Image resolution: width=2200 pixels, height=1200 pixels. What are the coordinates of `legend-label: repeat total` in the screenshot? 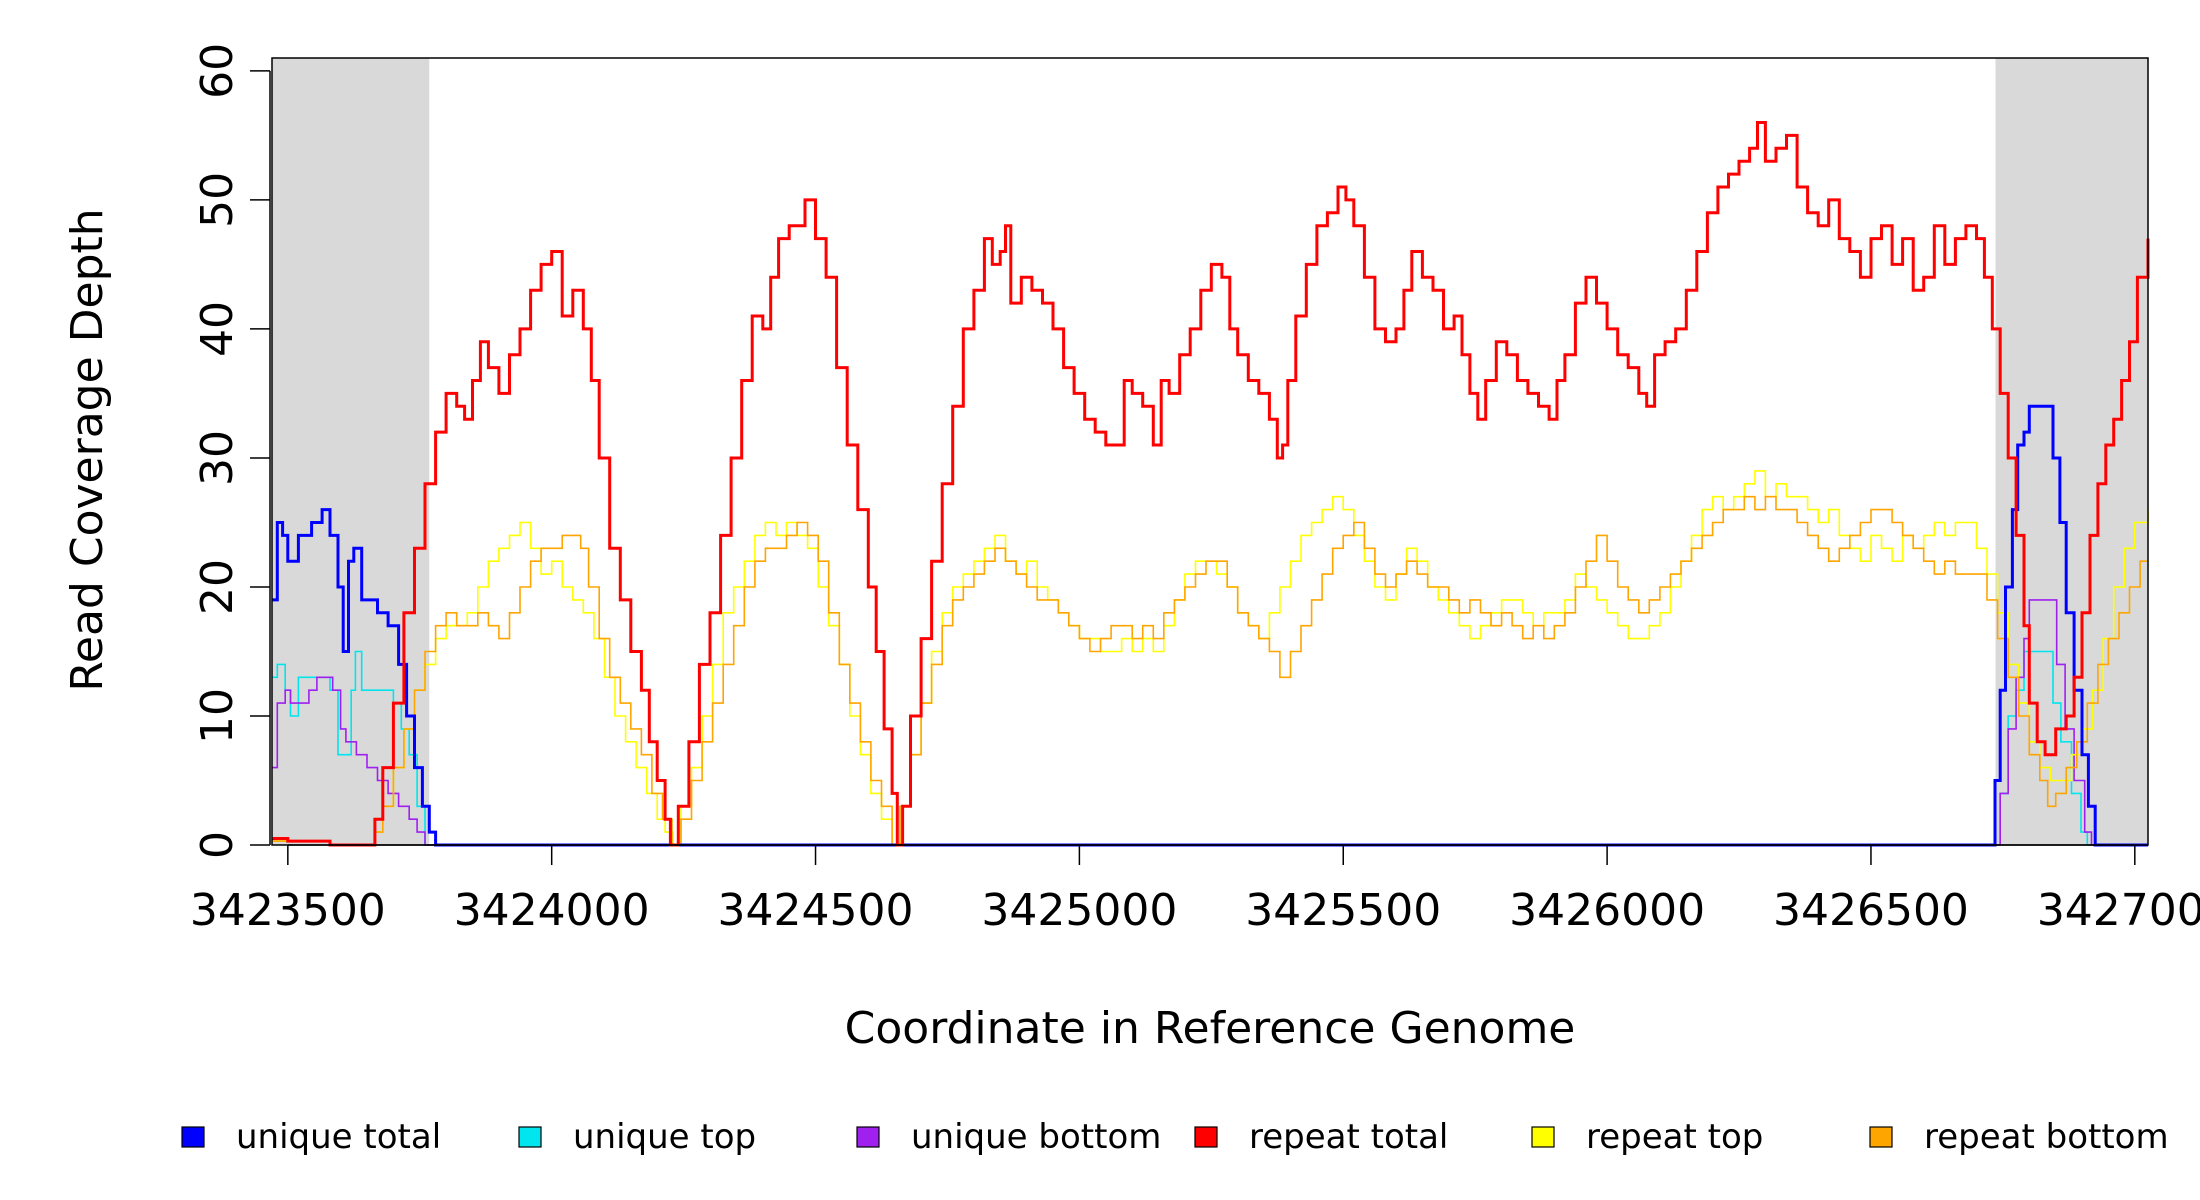 It's located at (1348, 1137).